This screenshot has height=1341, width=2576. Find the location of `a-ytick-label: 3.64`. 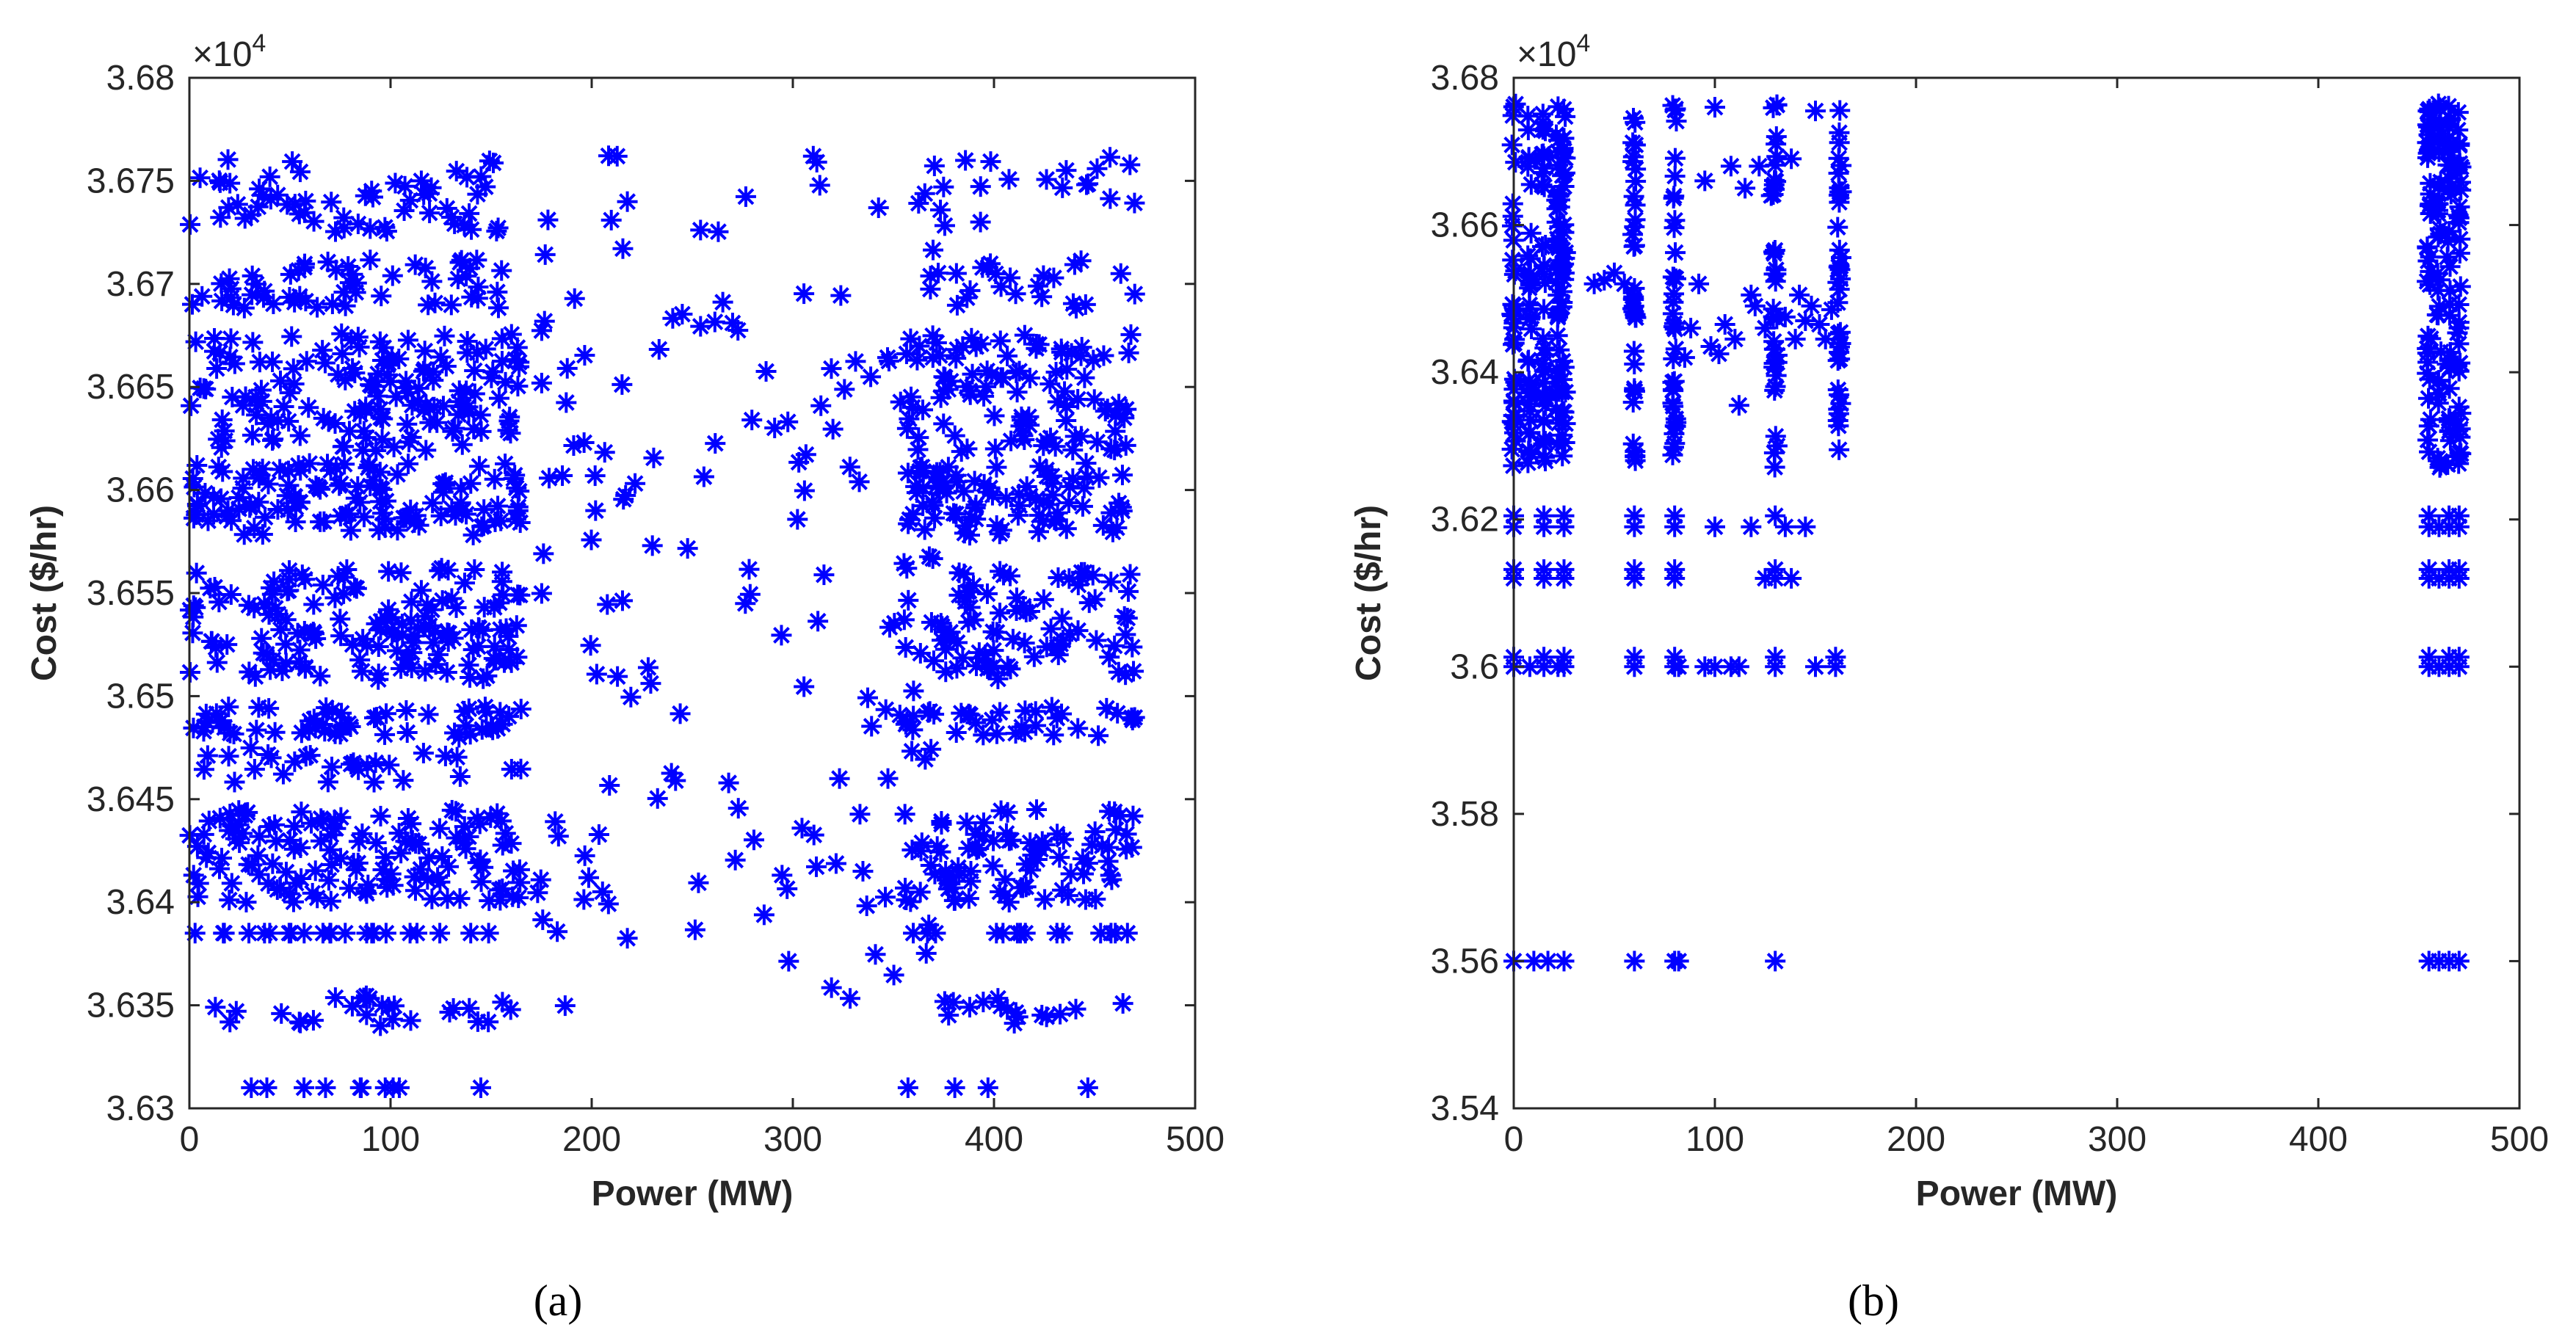

a-ytick-label: 3.64 is located at coordinates (140, 902).